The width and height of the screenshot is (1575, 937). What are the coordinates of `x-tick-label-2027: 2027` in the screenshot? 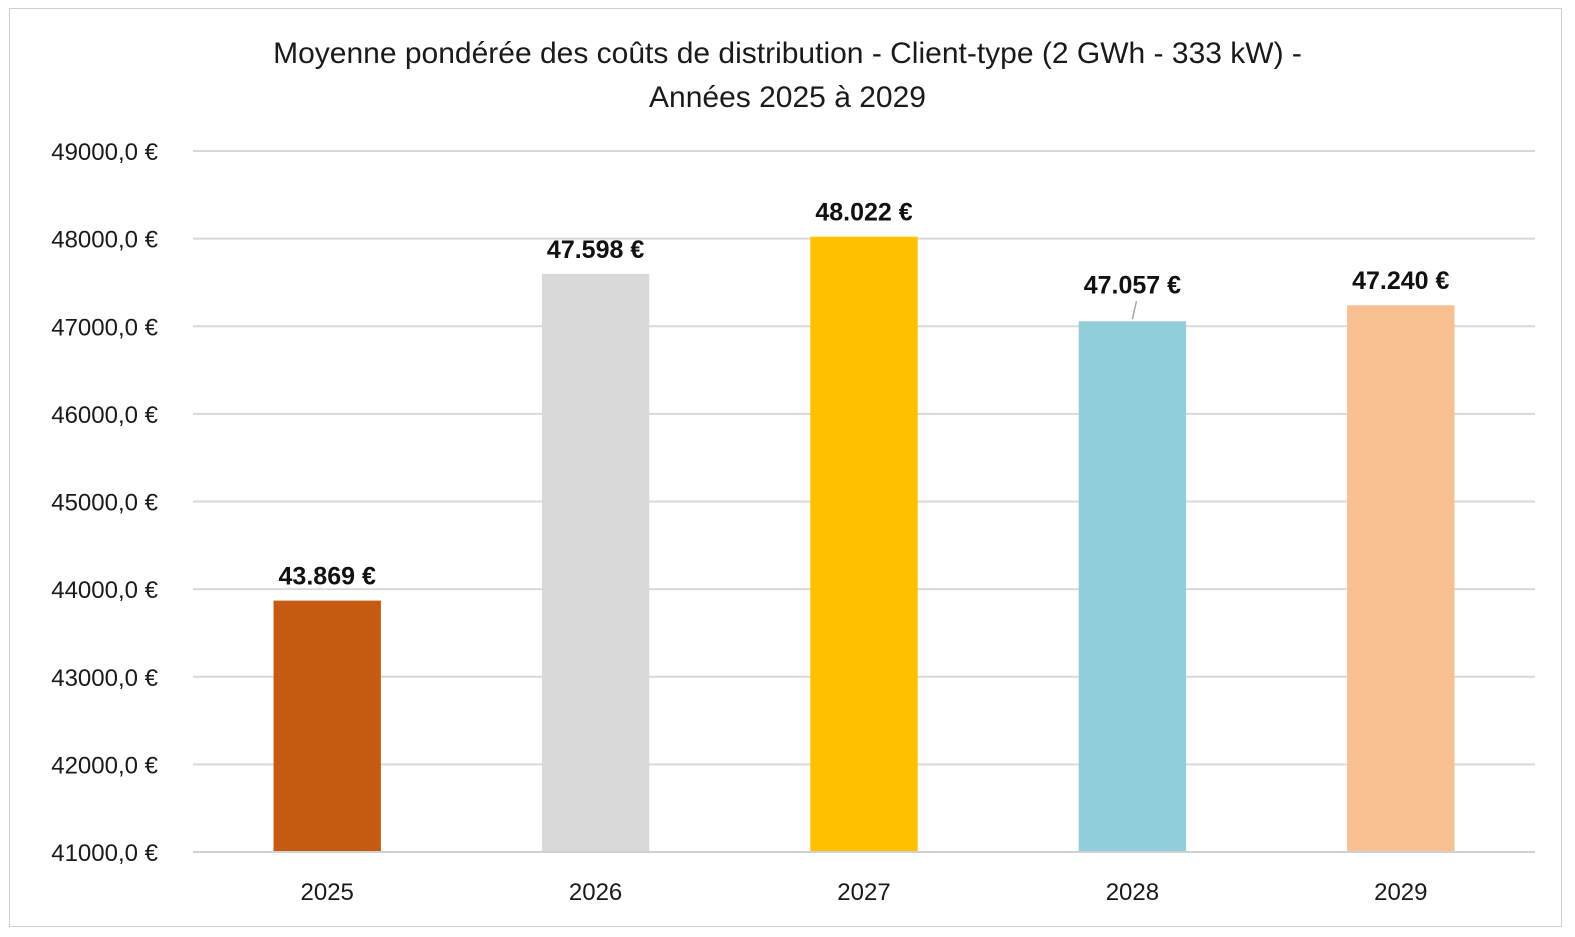 It's located at (863, 892).